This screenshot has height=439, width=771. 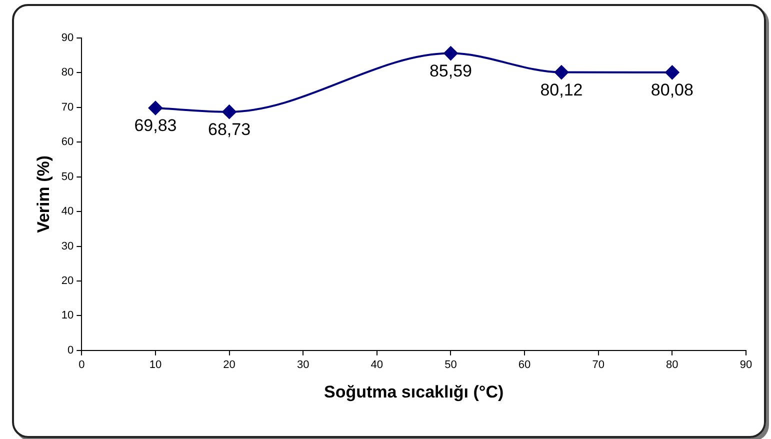 What do you see at coordinates (303, 365) in the screenshot?
I see `x-tick-label: 30` at bounding box center [303, 365].